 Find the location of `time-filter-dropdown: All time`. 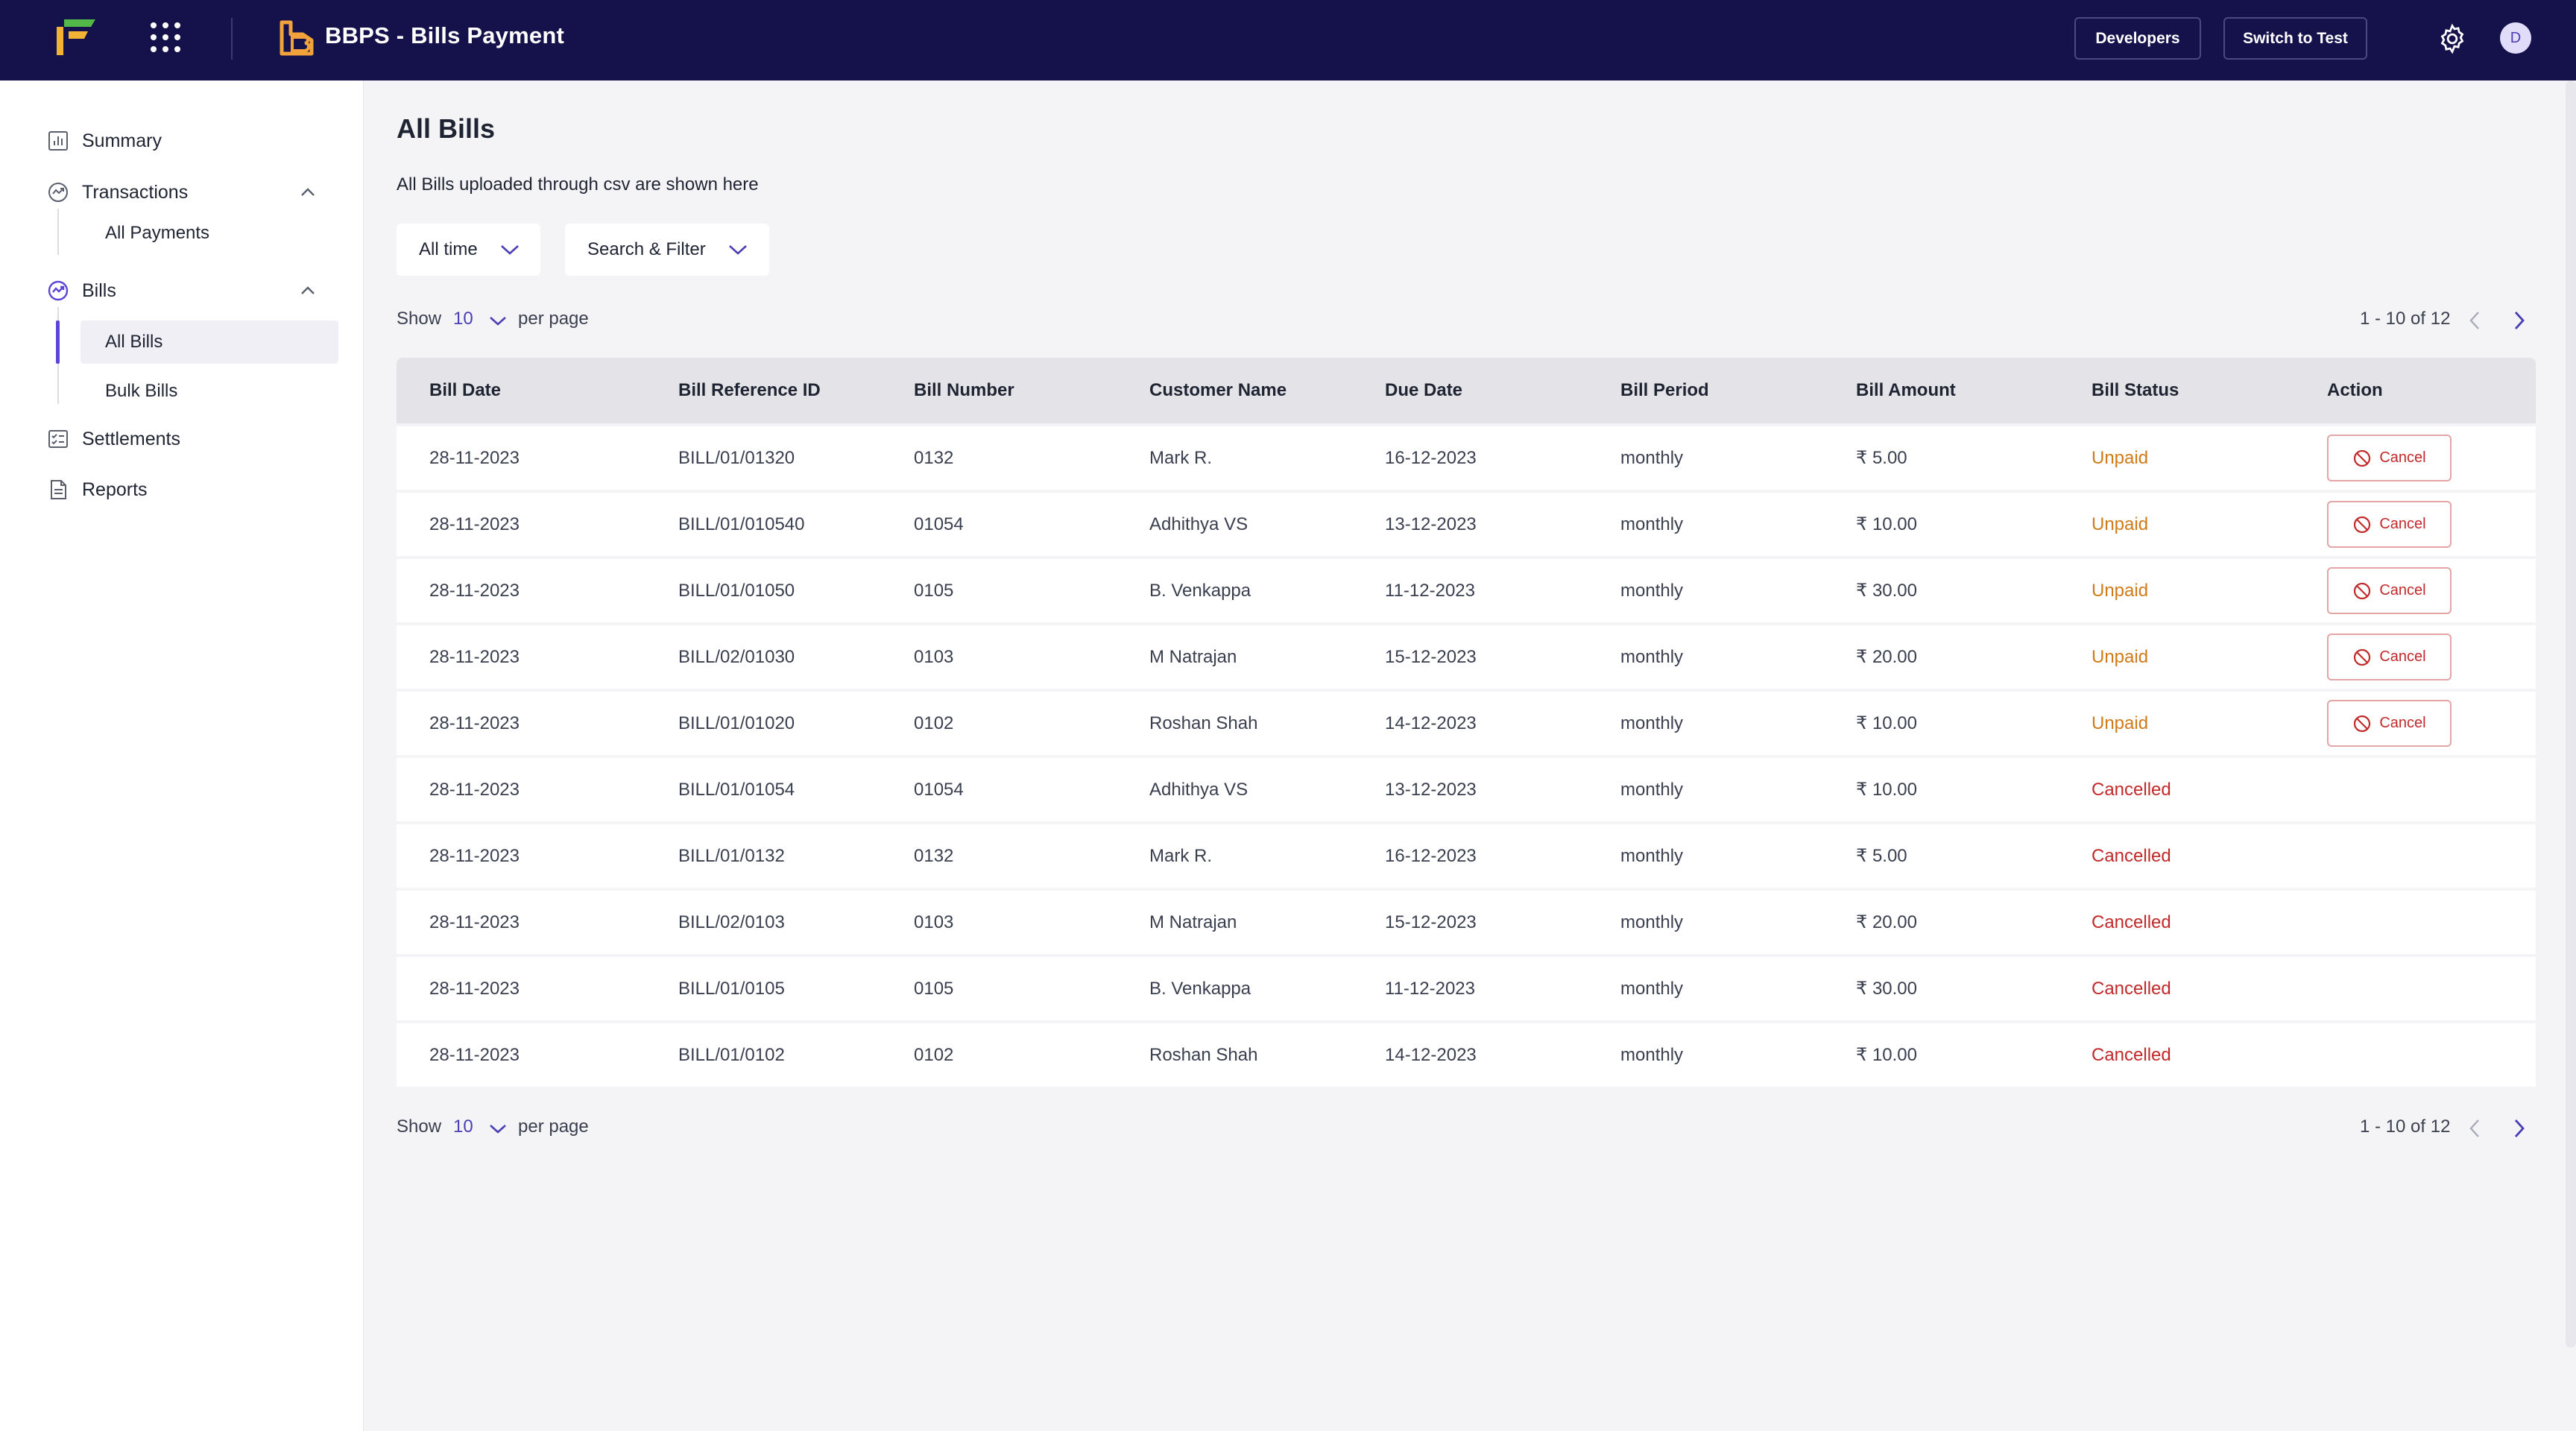

time-filter-dropdown: All time is located at coordinates (468, 250).